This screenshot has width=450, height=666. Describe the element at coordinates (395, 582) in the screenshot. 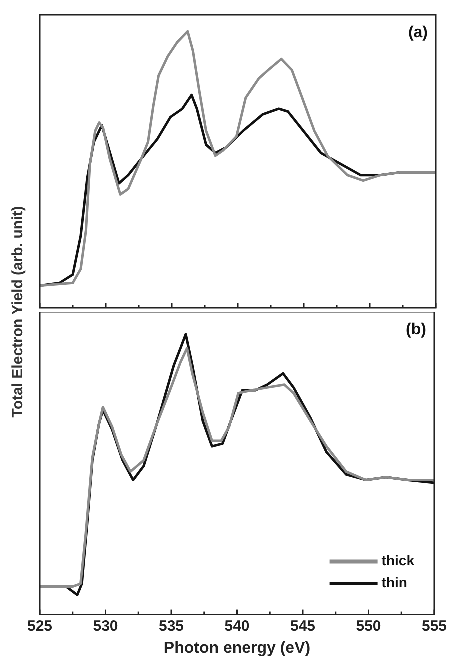

I see `legend-label: thin` at that location.